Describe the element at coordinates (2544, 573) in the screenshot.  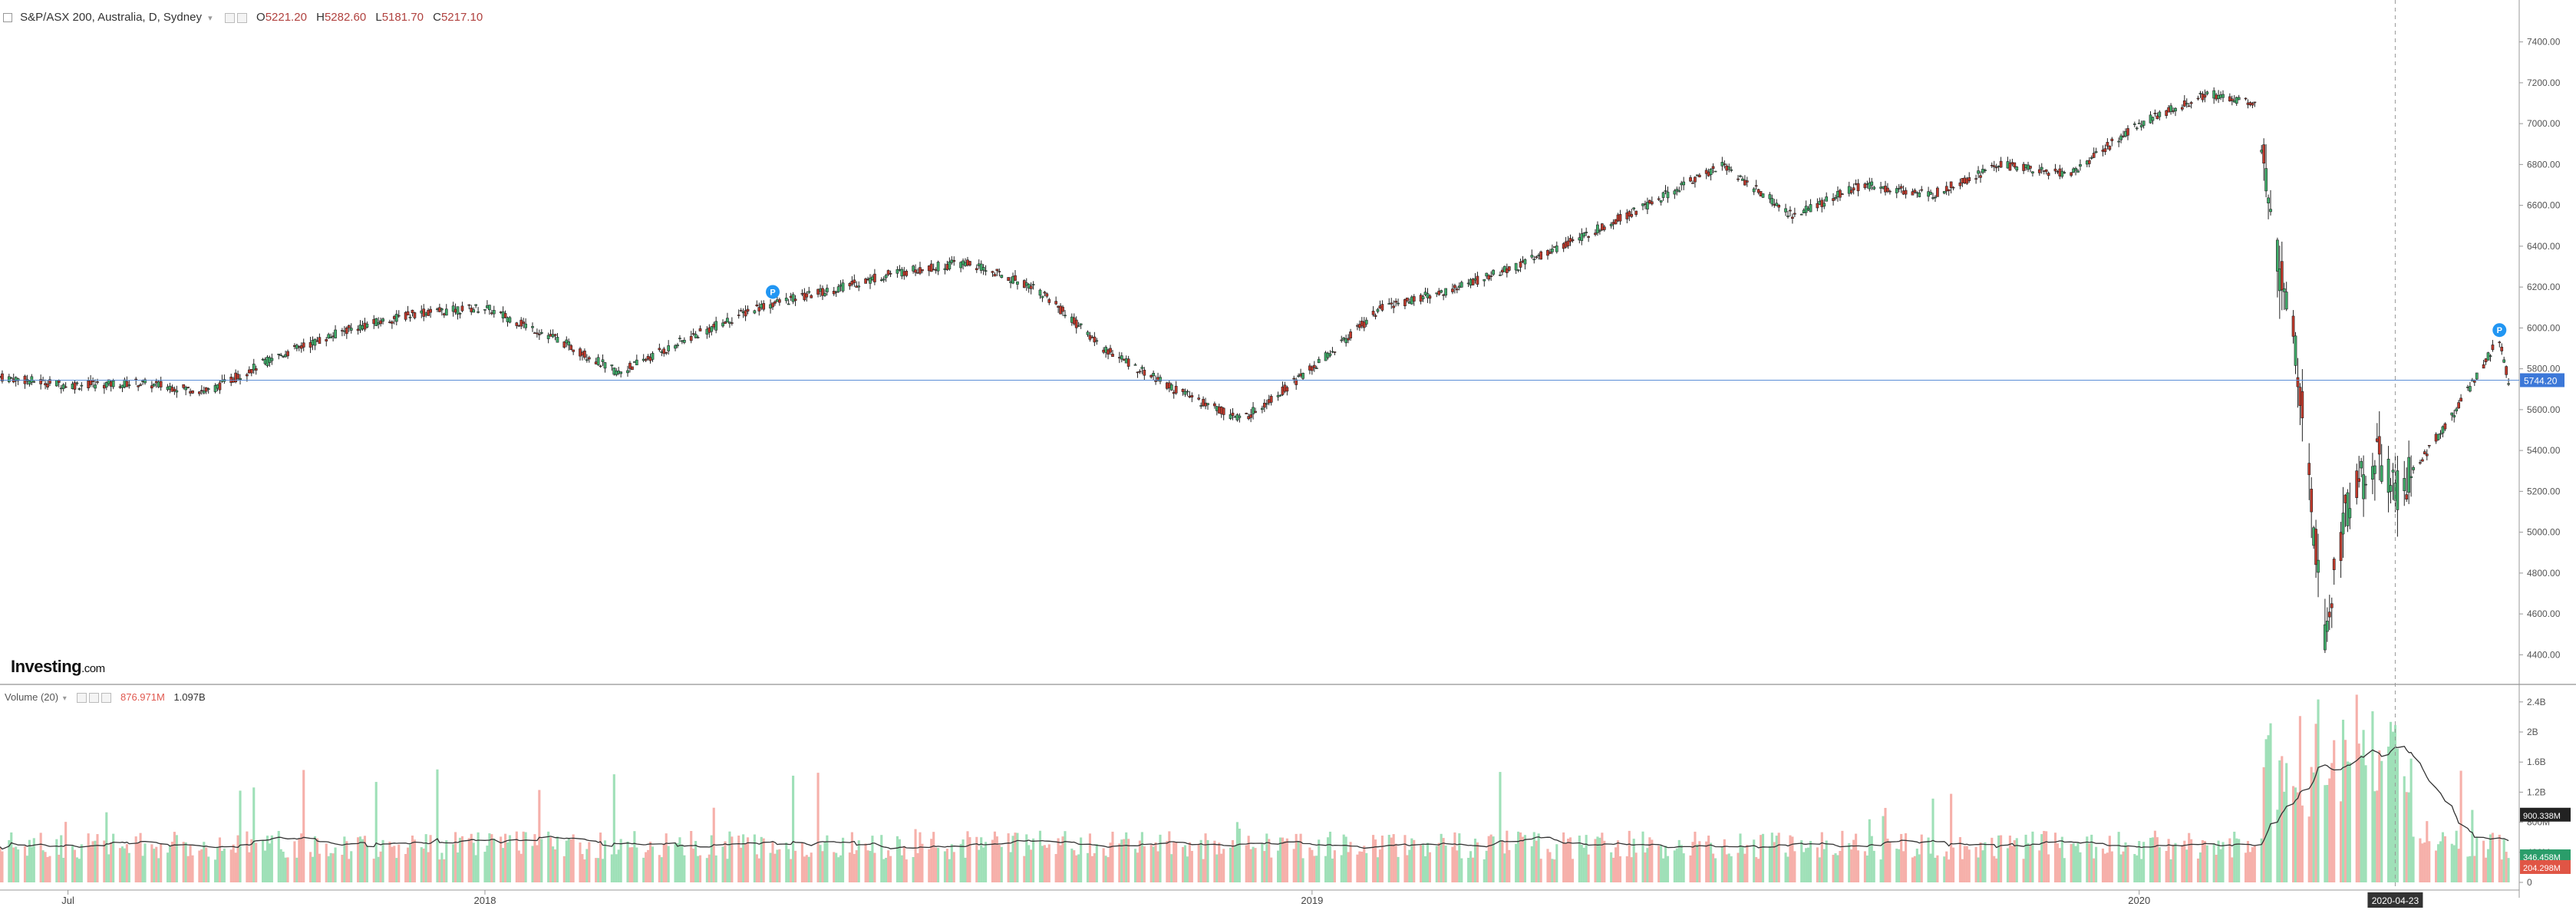
I see `price-tick-label: 4800.00` at that location.